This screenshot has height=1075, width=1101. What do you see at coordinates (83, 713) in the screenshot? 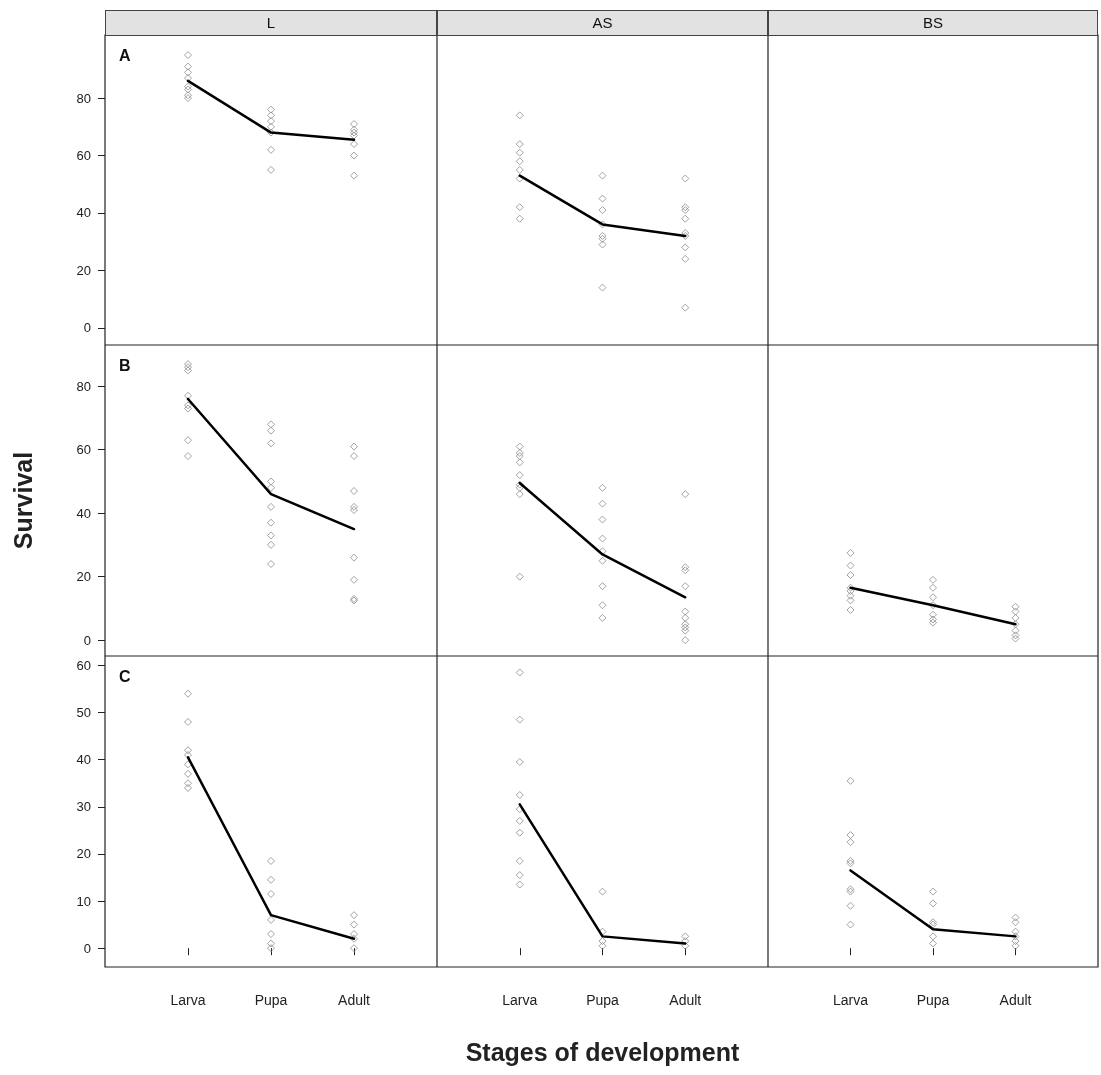
I see `y-tick-label: 50` at bounding box center [83, 713].